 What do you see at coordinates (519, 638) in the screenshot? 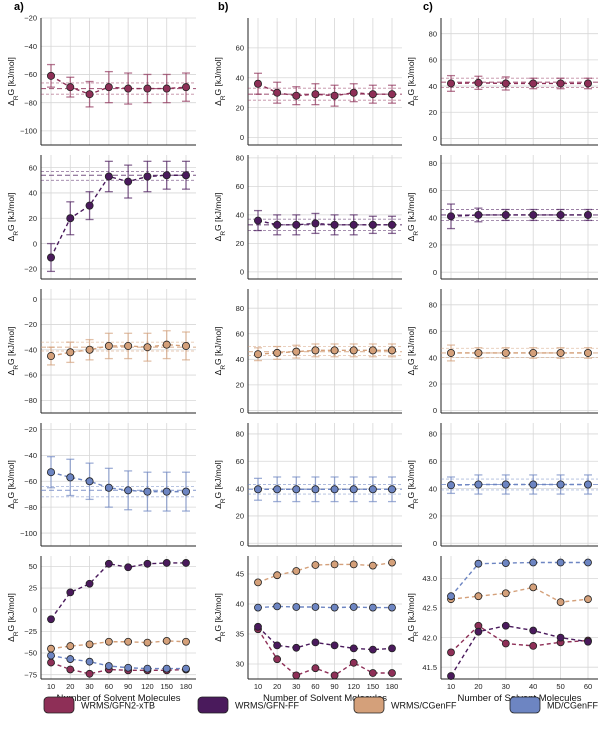
I see `series-line-gfn2` at bounding box center [519, 638].